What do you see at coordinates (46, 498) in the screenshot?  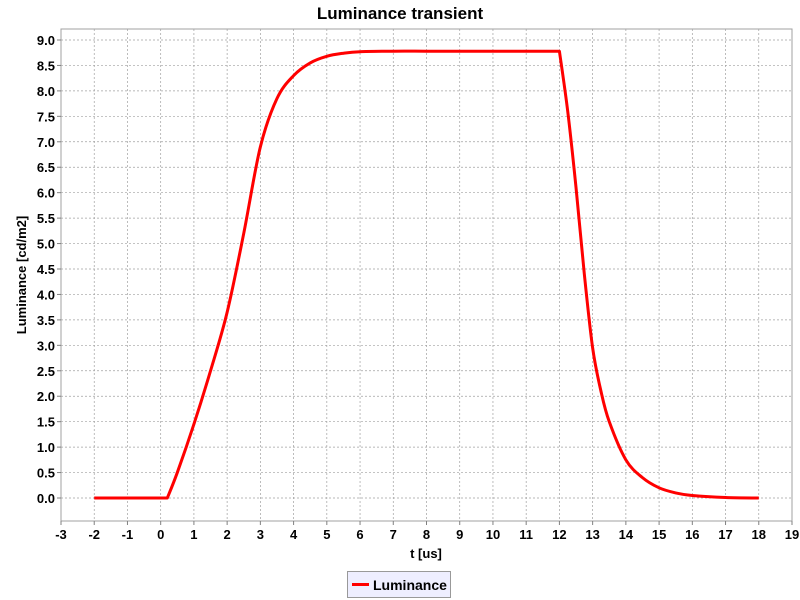 I see `y-tick-label: 0.0` at bounding box center [46, 498].